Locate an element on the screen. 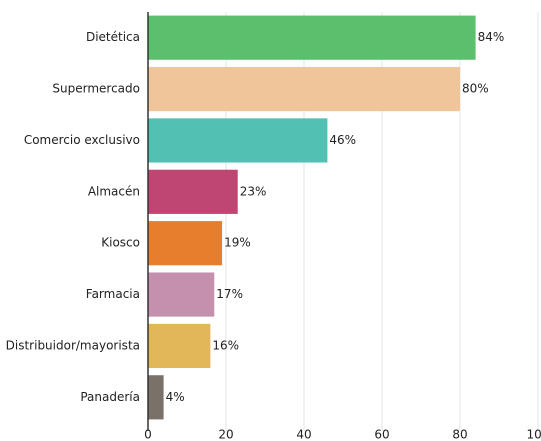 The width and height of the screenshot is (541, 441). value-label: 46% is located at coordinates (342, 140).